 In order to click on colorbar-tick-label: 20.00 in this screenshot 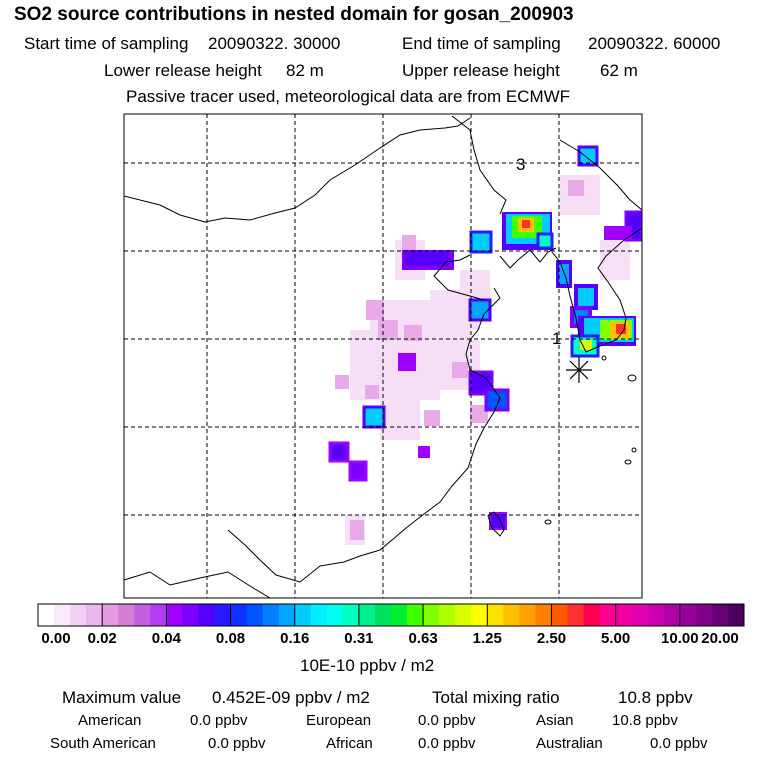, I will do `click(720, 638)`.